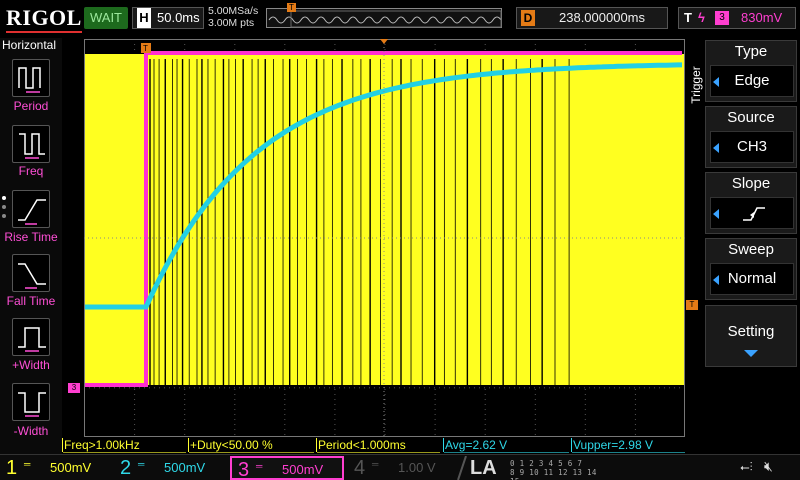  Describe the element at coordinates (692, 305) in the screenshot. I see `trigger-level-marker: T` at that location.